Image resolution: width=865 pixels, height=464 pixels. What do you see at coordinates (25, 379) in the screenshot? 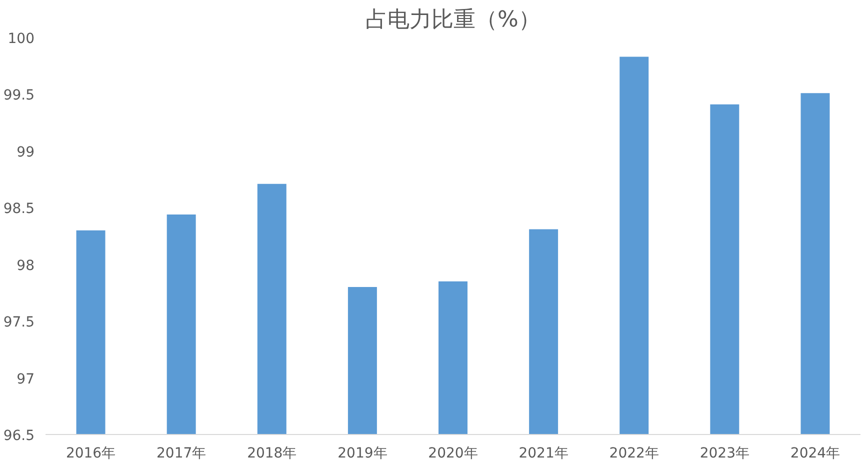
I see `y-tick-label: 97` at bounding box center [25, 379].